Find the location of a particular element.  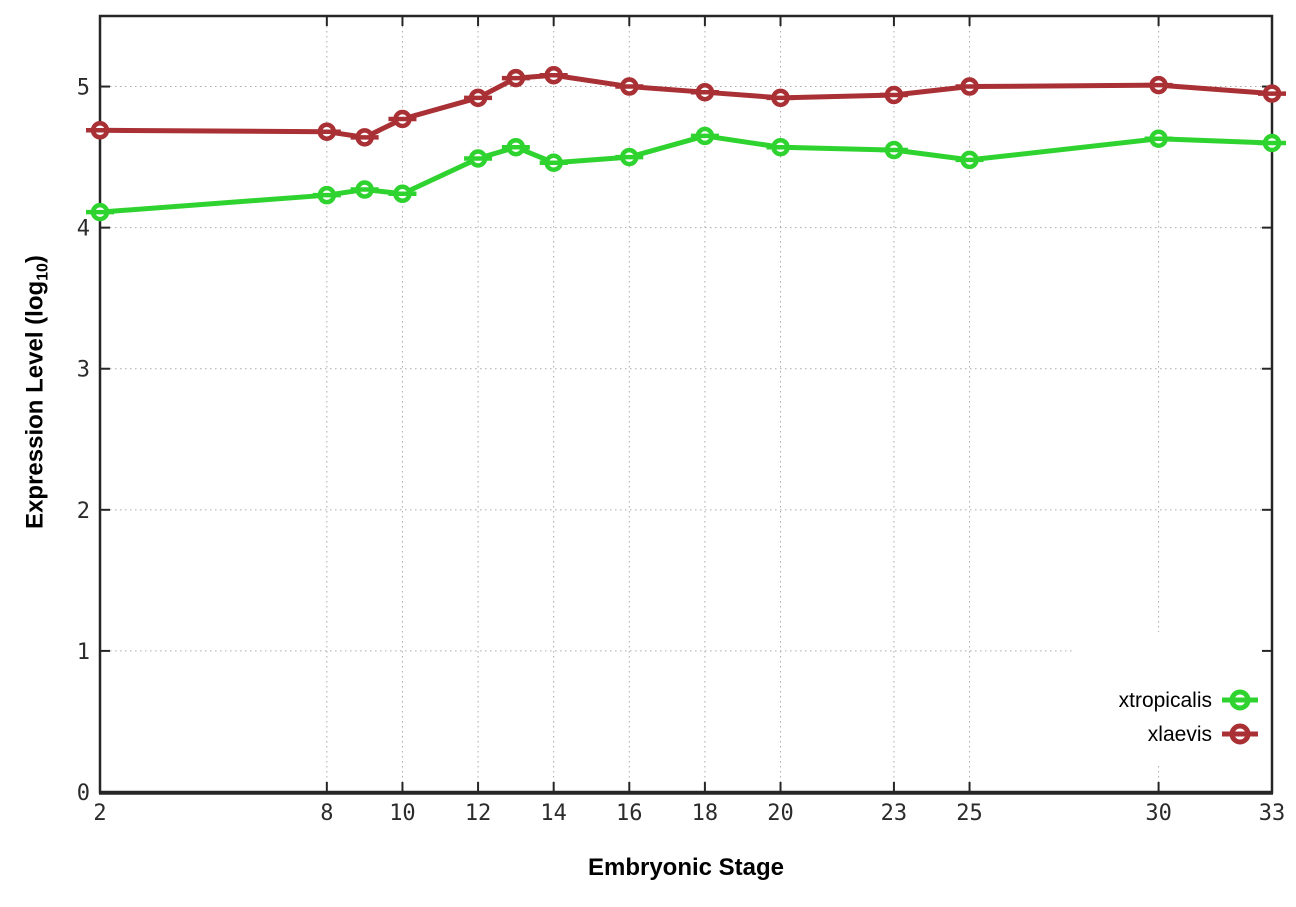

x-tick-label-23: 23 is located at coordinates (894, 813).